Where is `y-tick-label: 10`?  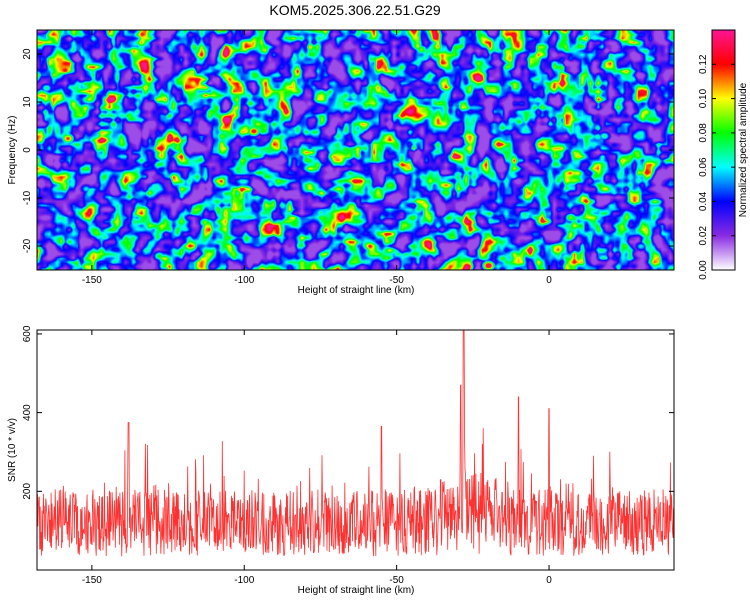
y-tick-label: 10 is located at coordinates (27, 102).